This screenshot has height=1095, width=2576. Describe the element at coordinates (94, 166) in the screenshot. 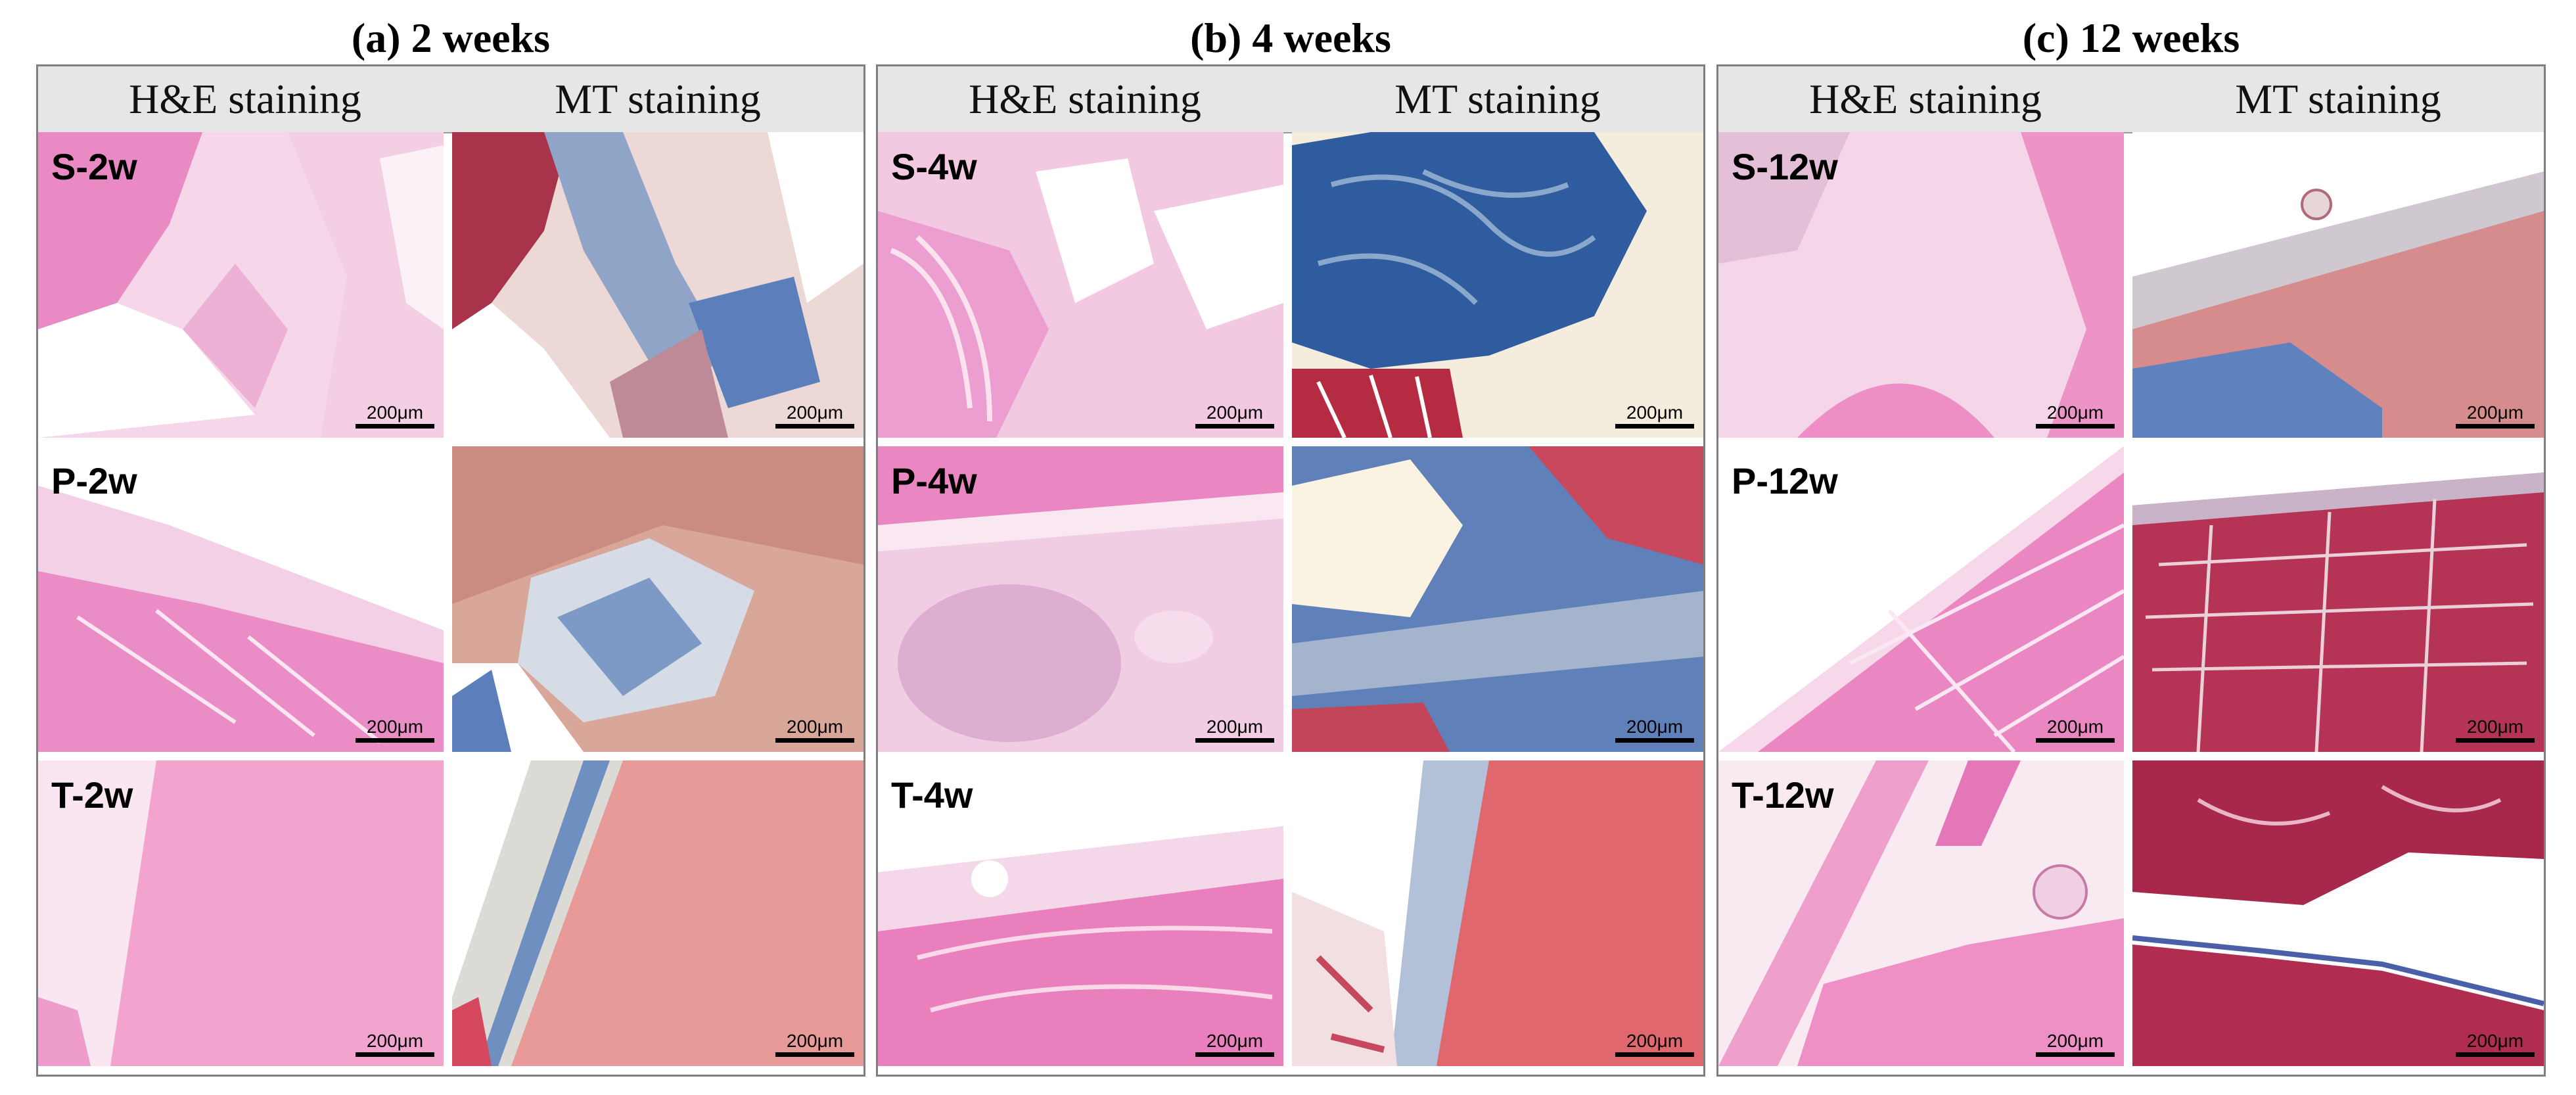

I see `row-label: S-2w` at that location.